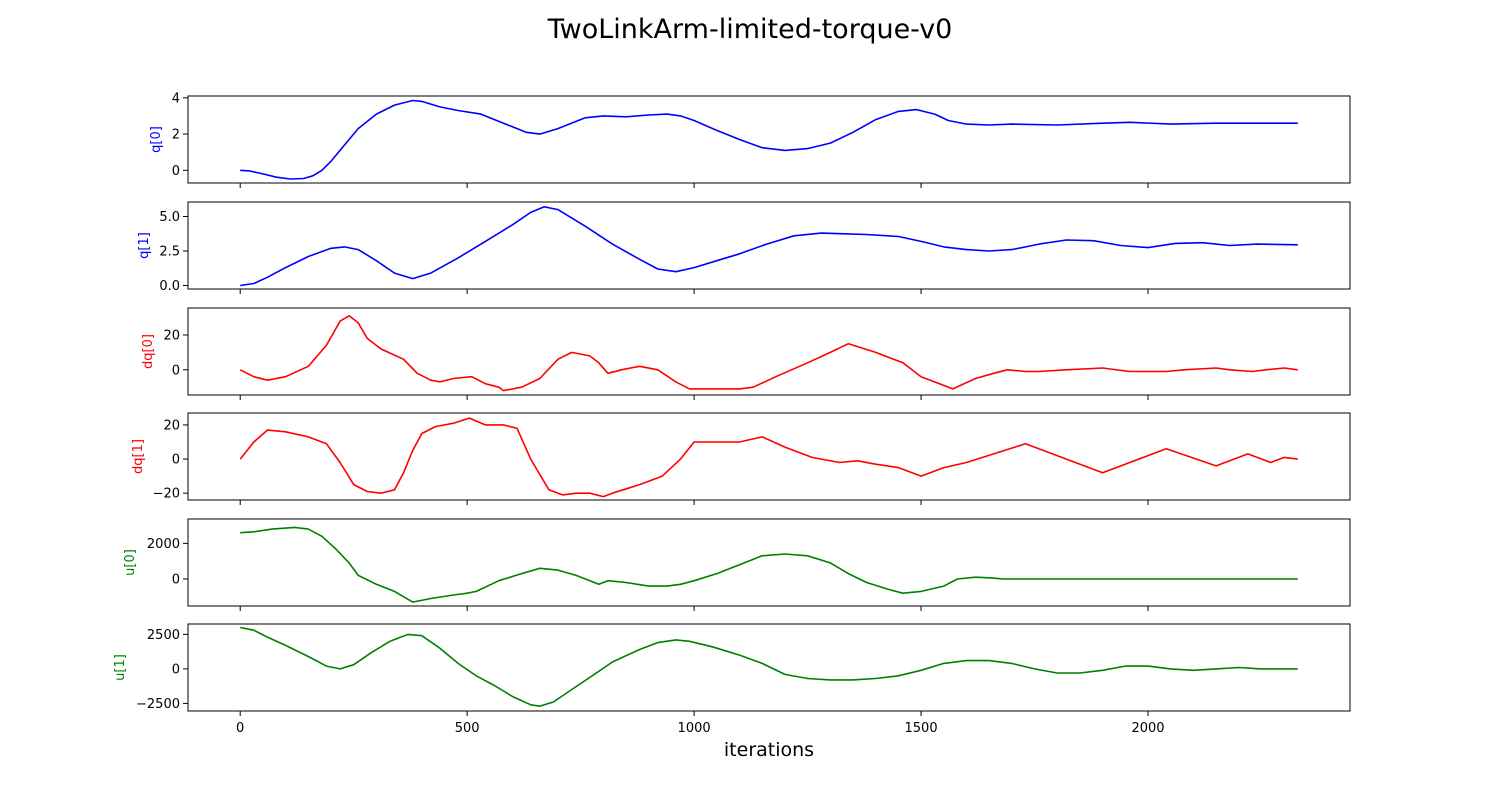 The image size is (1500, 804). I want to click on subplot-q[1]: 0.0 2.5 5.0 q[1], so click(744, 247).